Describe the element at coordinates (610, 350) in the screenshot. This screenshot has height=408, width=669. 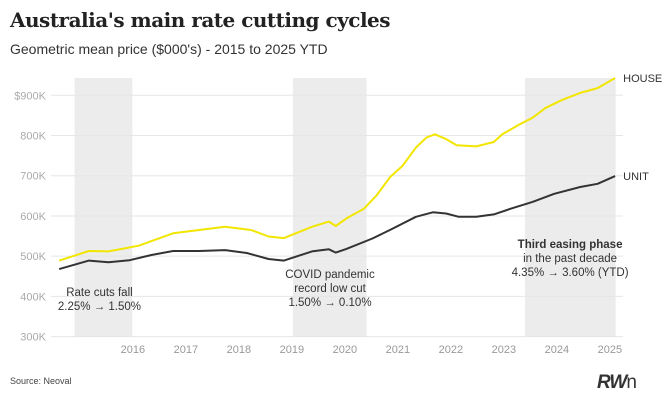
I see `x-tick-label: 2025` at that location.